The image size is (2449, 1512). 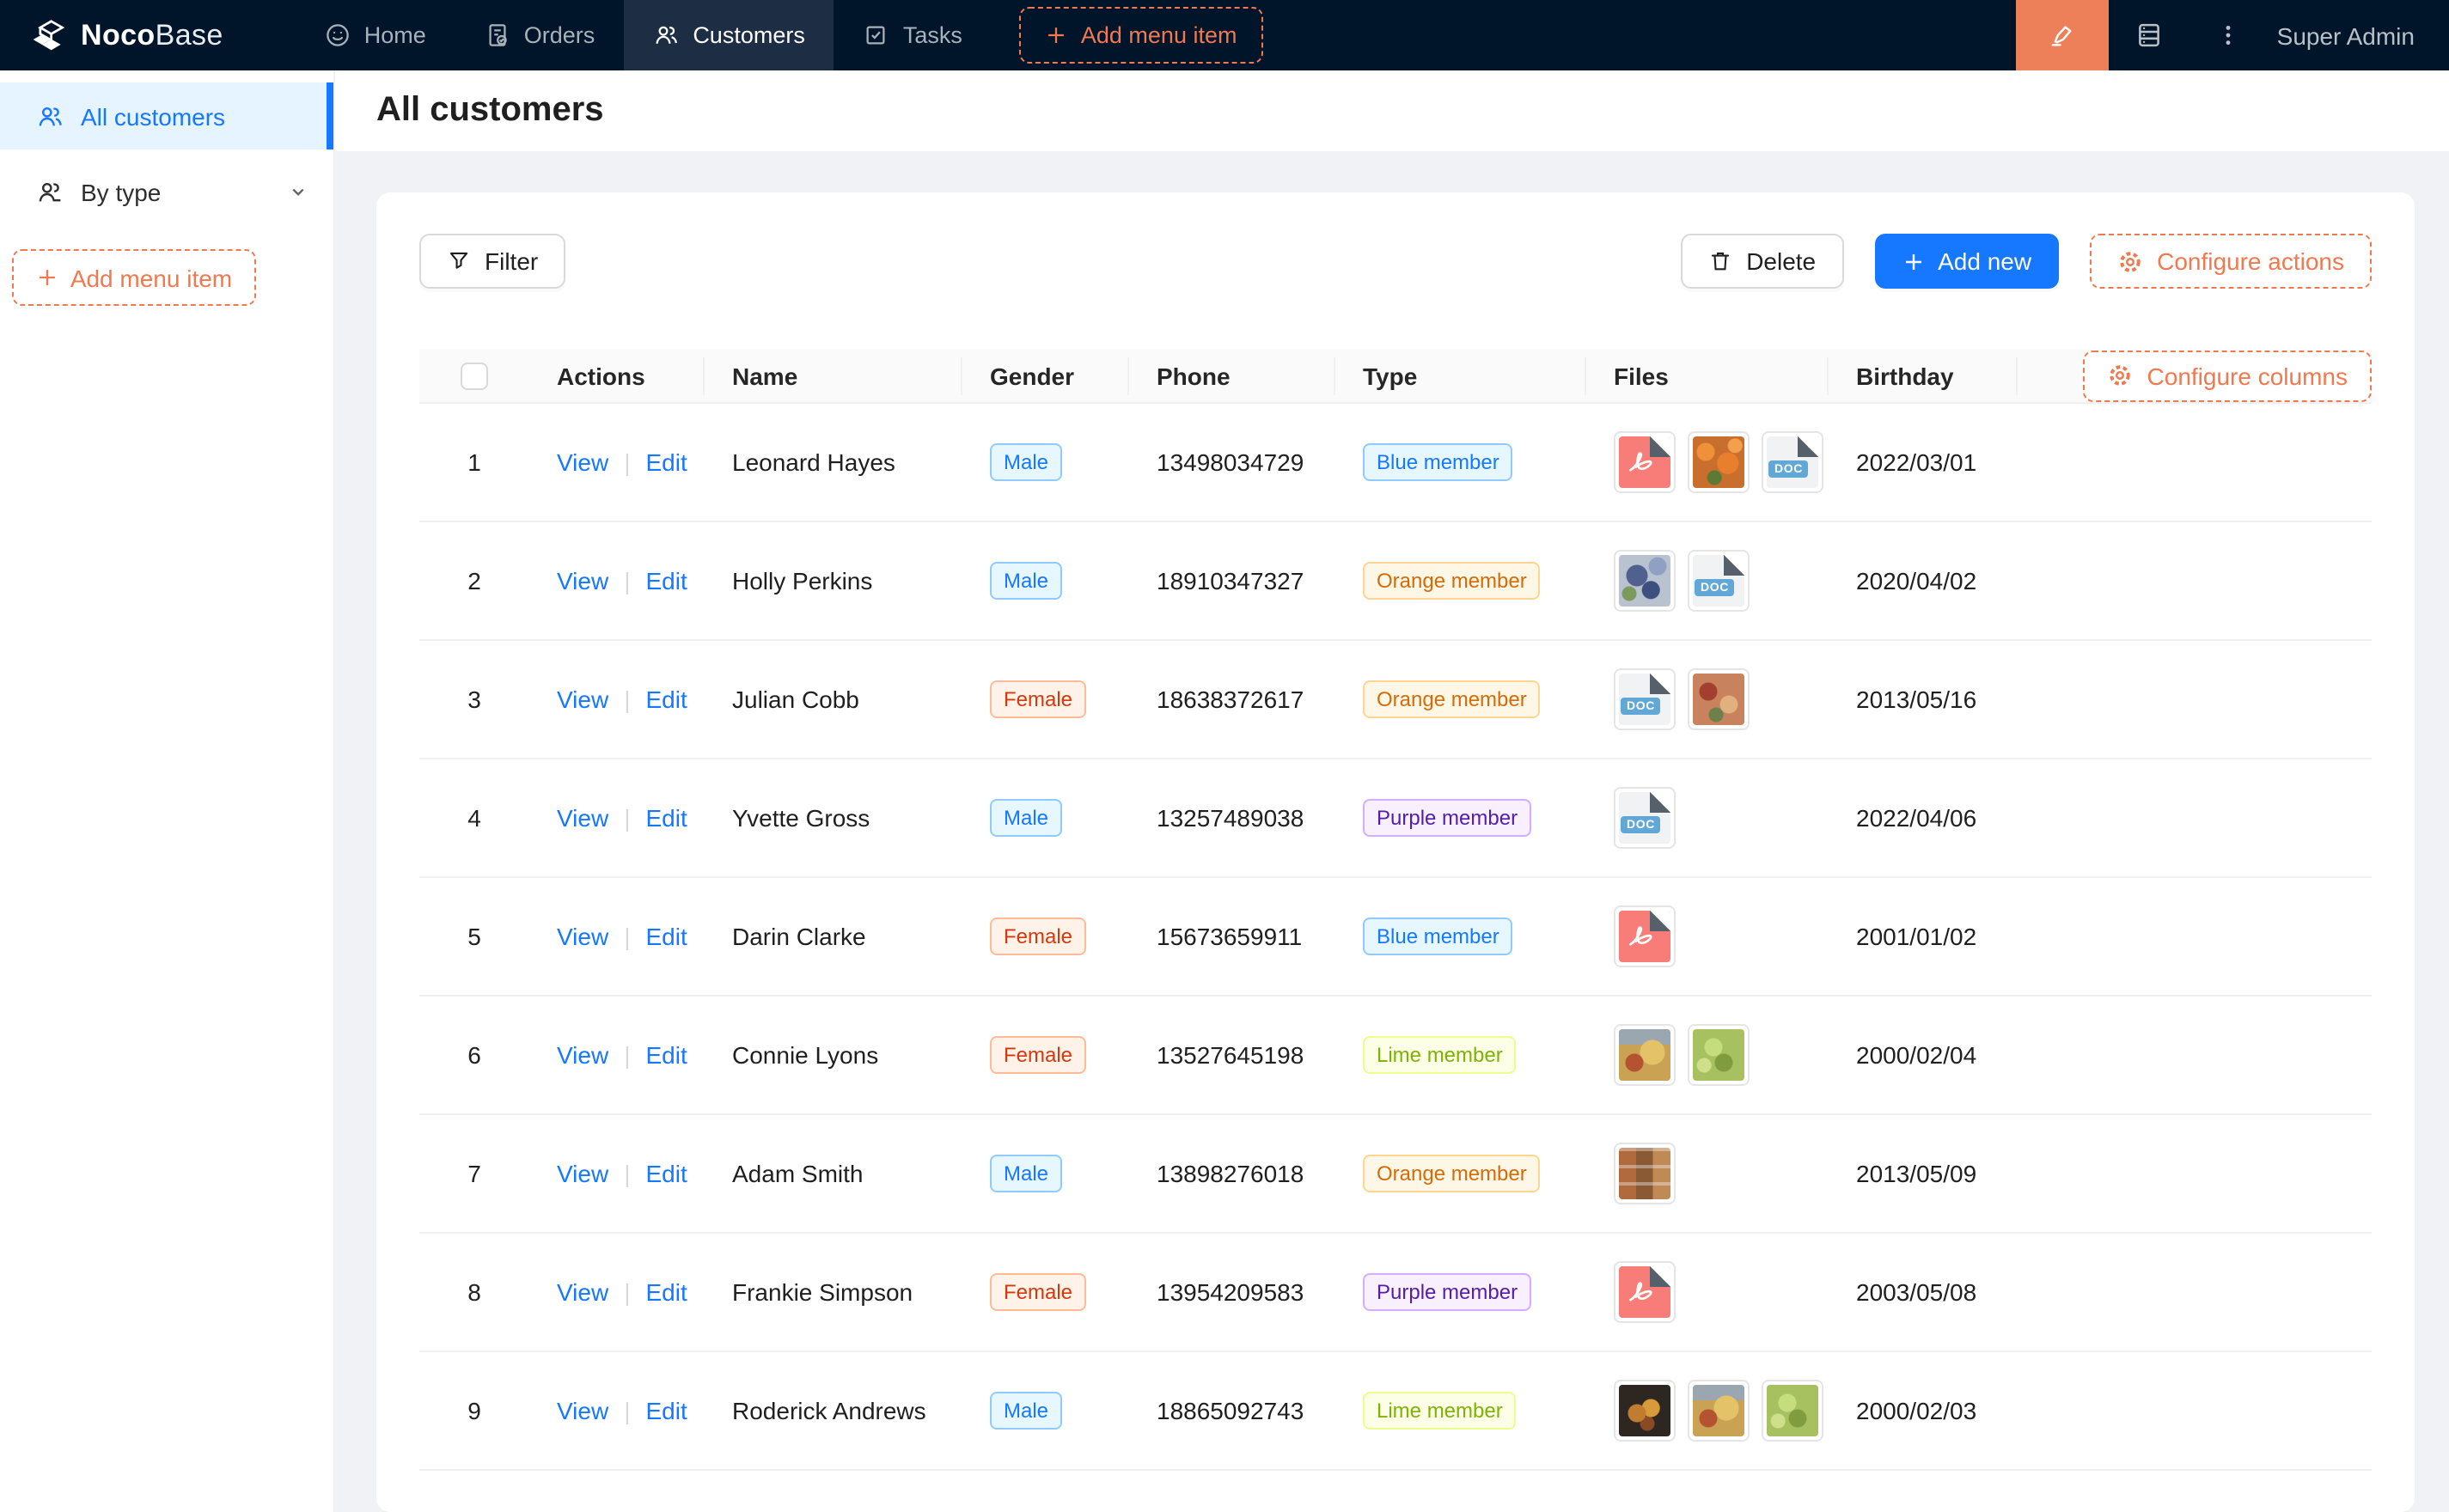 What do you see at coordinates (2345, 35) in the screenshot?
I see `user-name: Super Admin` at bounding box center [2345, 35].